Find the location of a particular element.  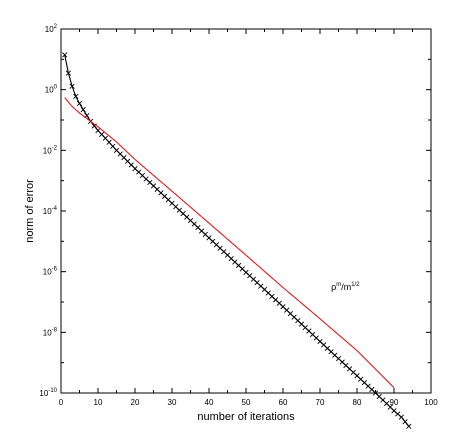

annotation-sup2: 1/2 is located at coordinates (355, 285).